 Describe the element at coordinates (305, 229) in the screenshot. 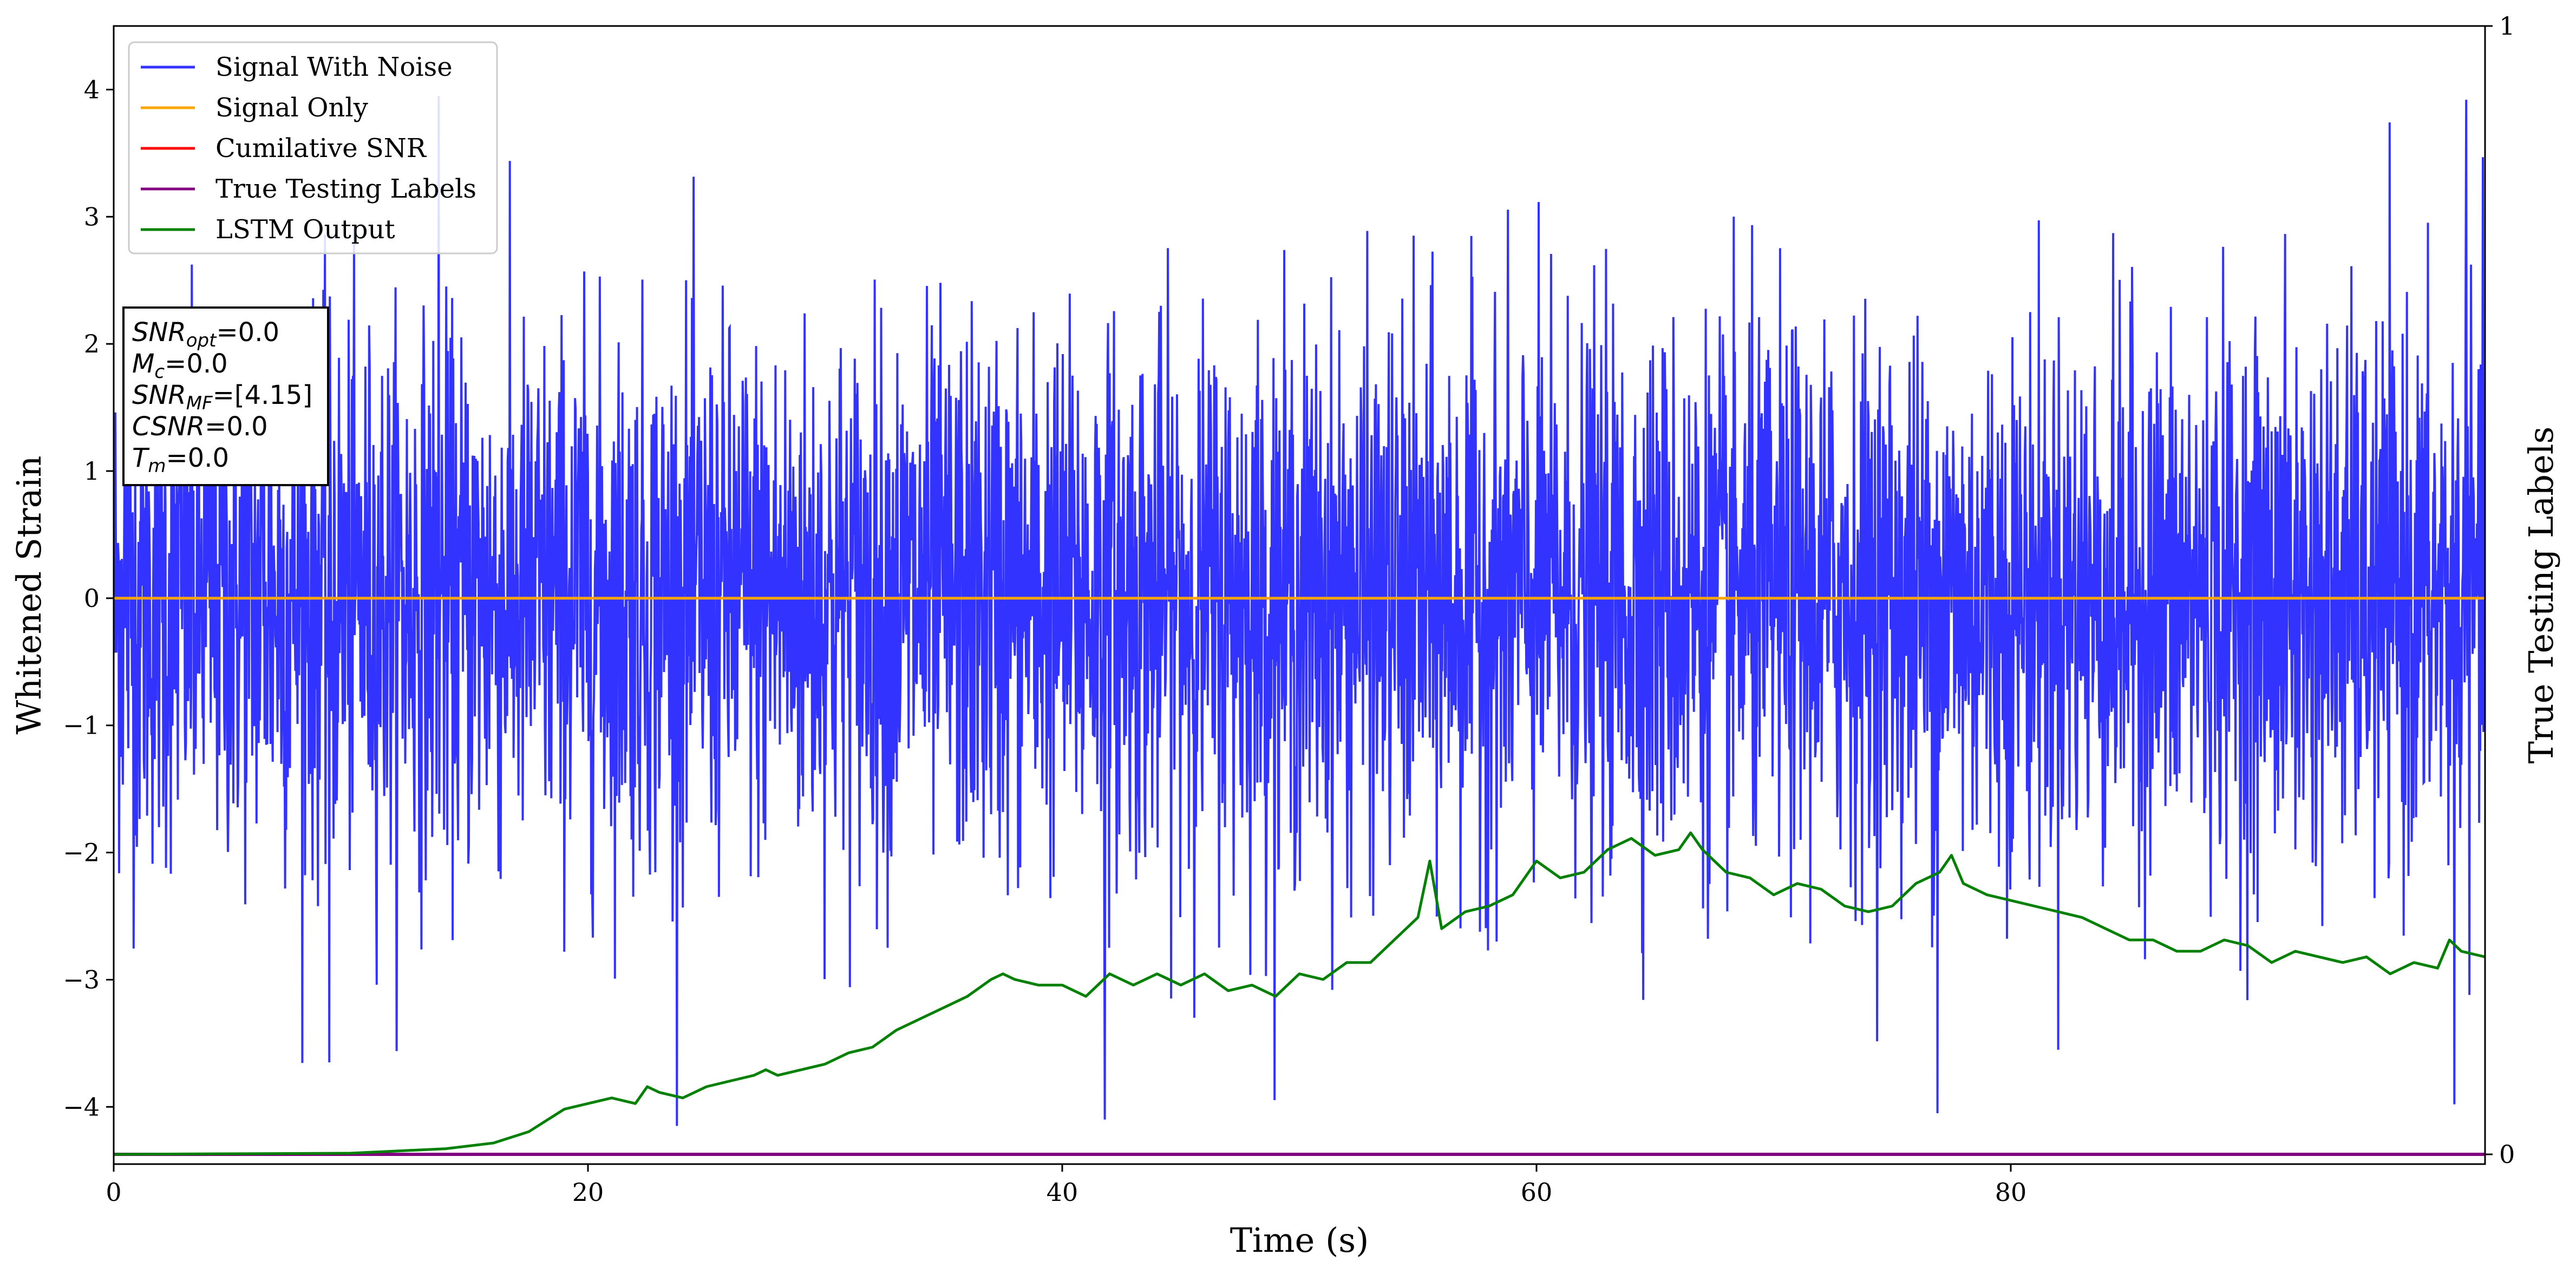

I see `legend-label: LSTM Output` at that location.